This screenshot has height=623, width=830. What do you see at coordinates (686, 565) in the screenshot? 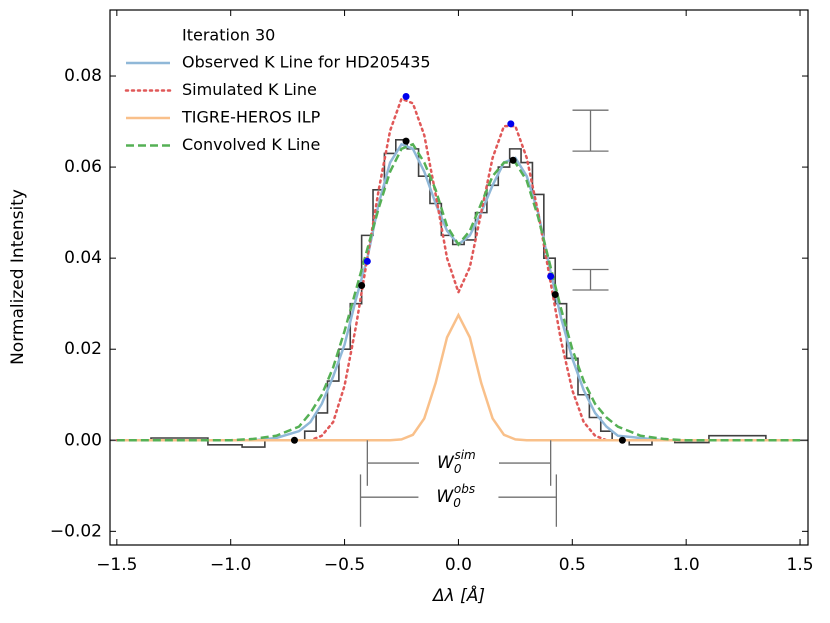
I see `x-tick-label: 1.0` at bounding box center [686, 565].